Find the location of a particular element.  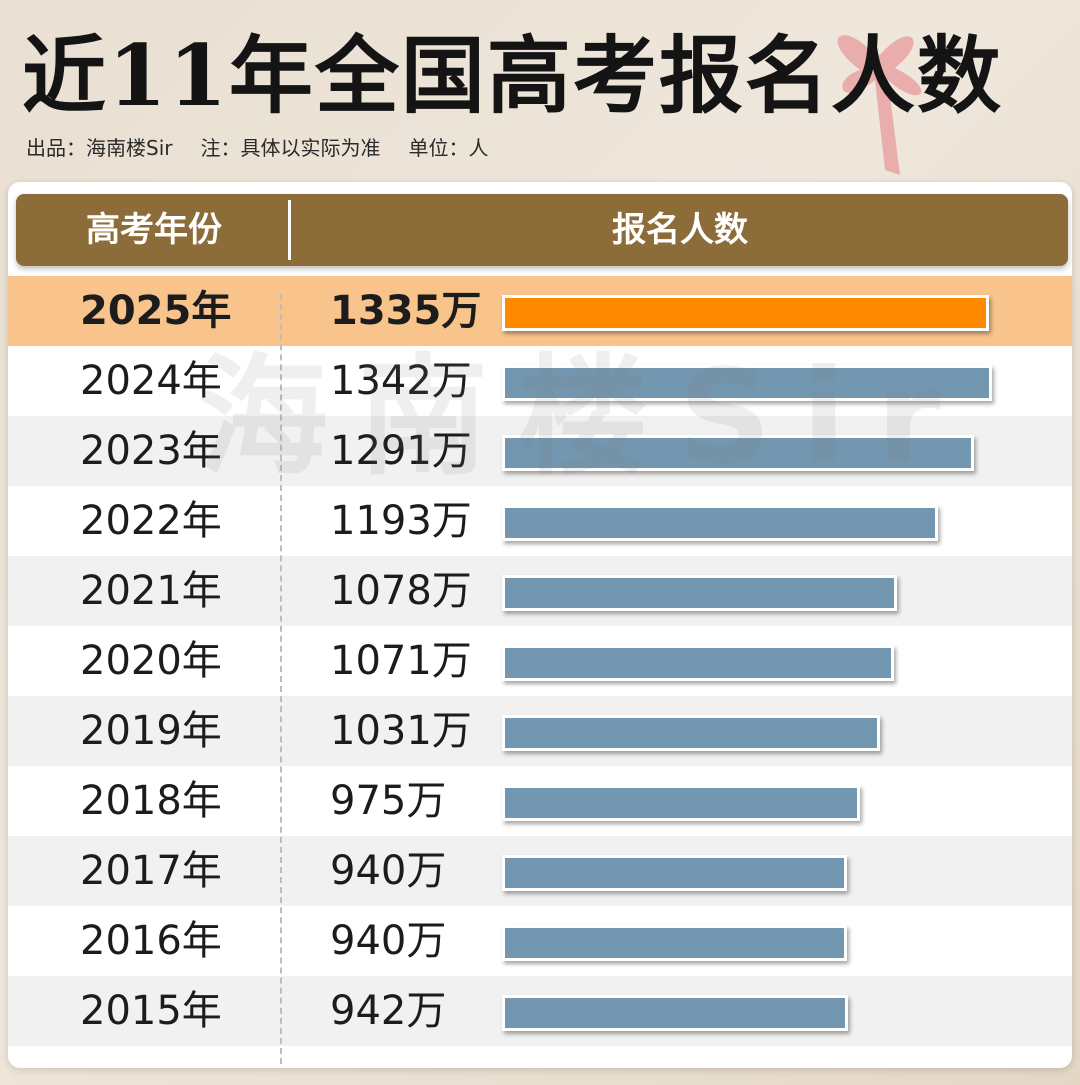

year-label: 2015年 is located at coordinates (151, 1011).